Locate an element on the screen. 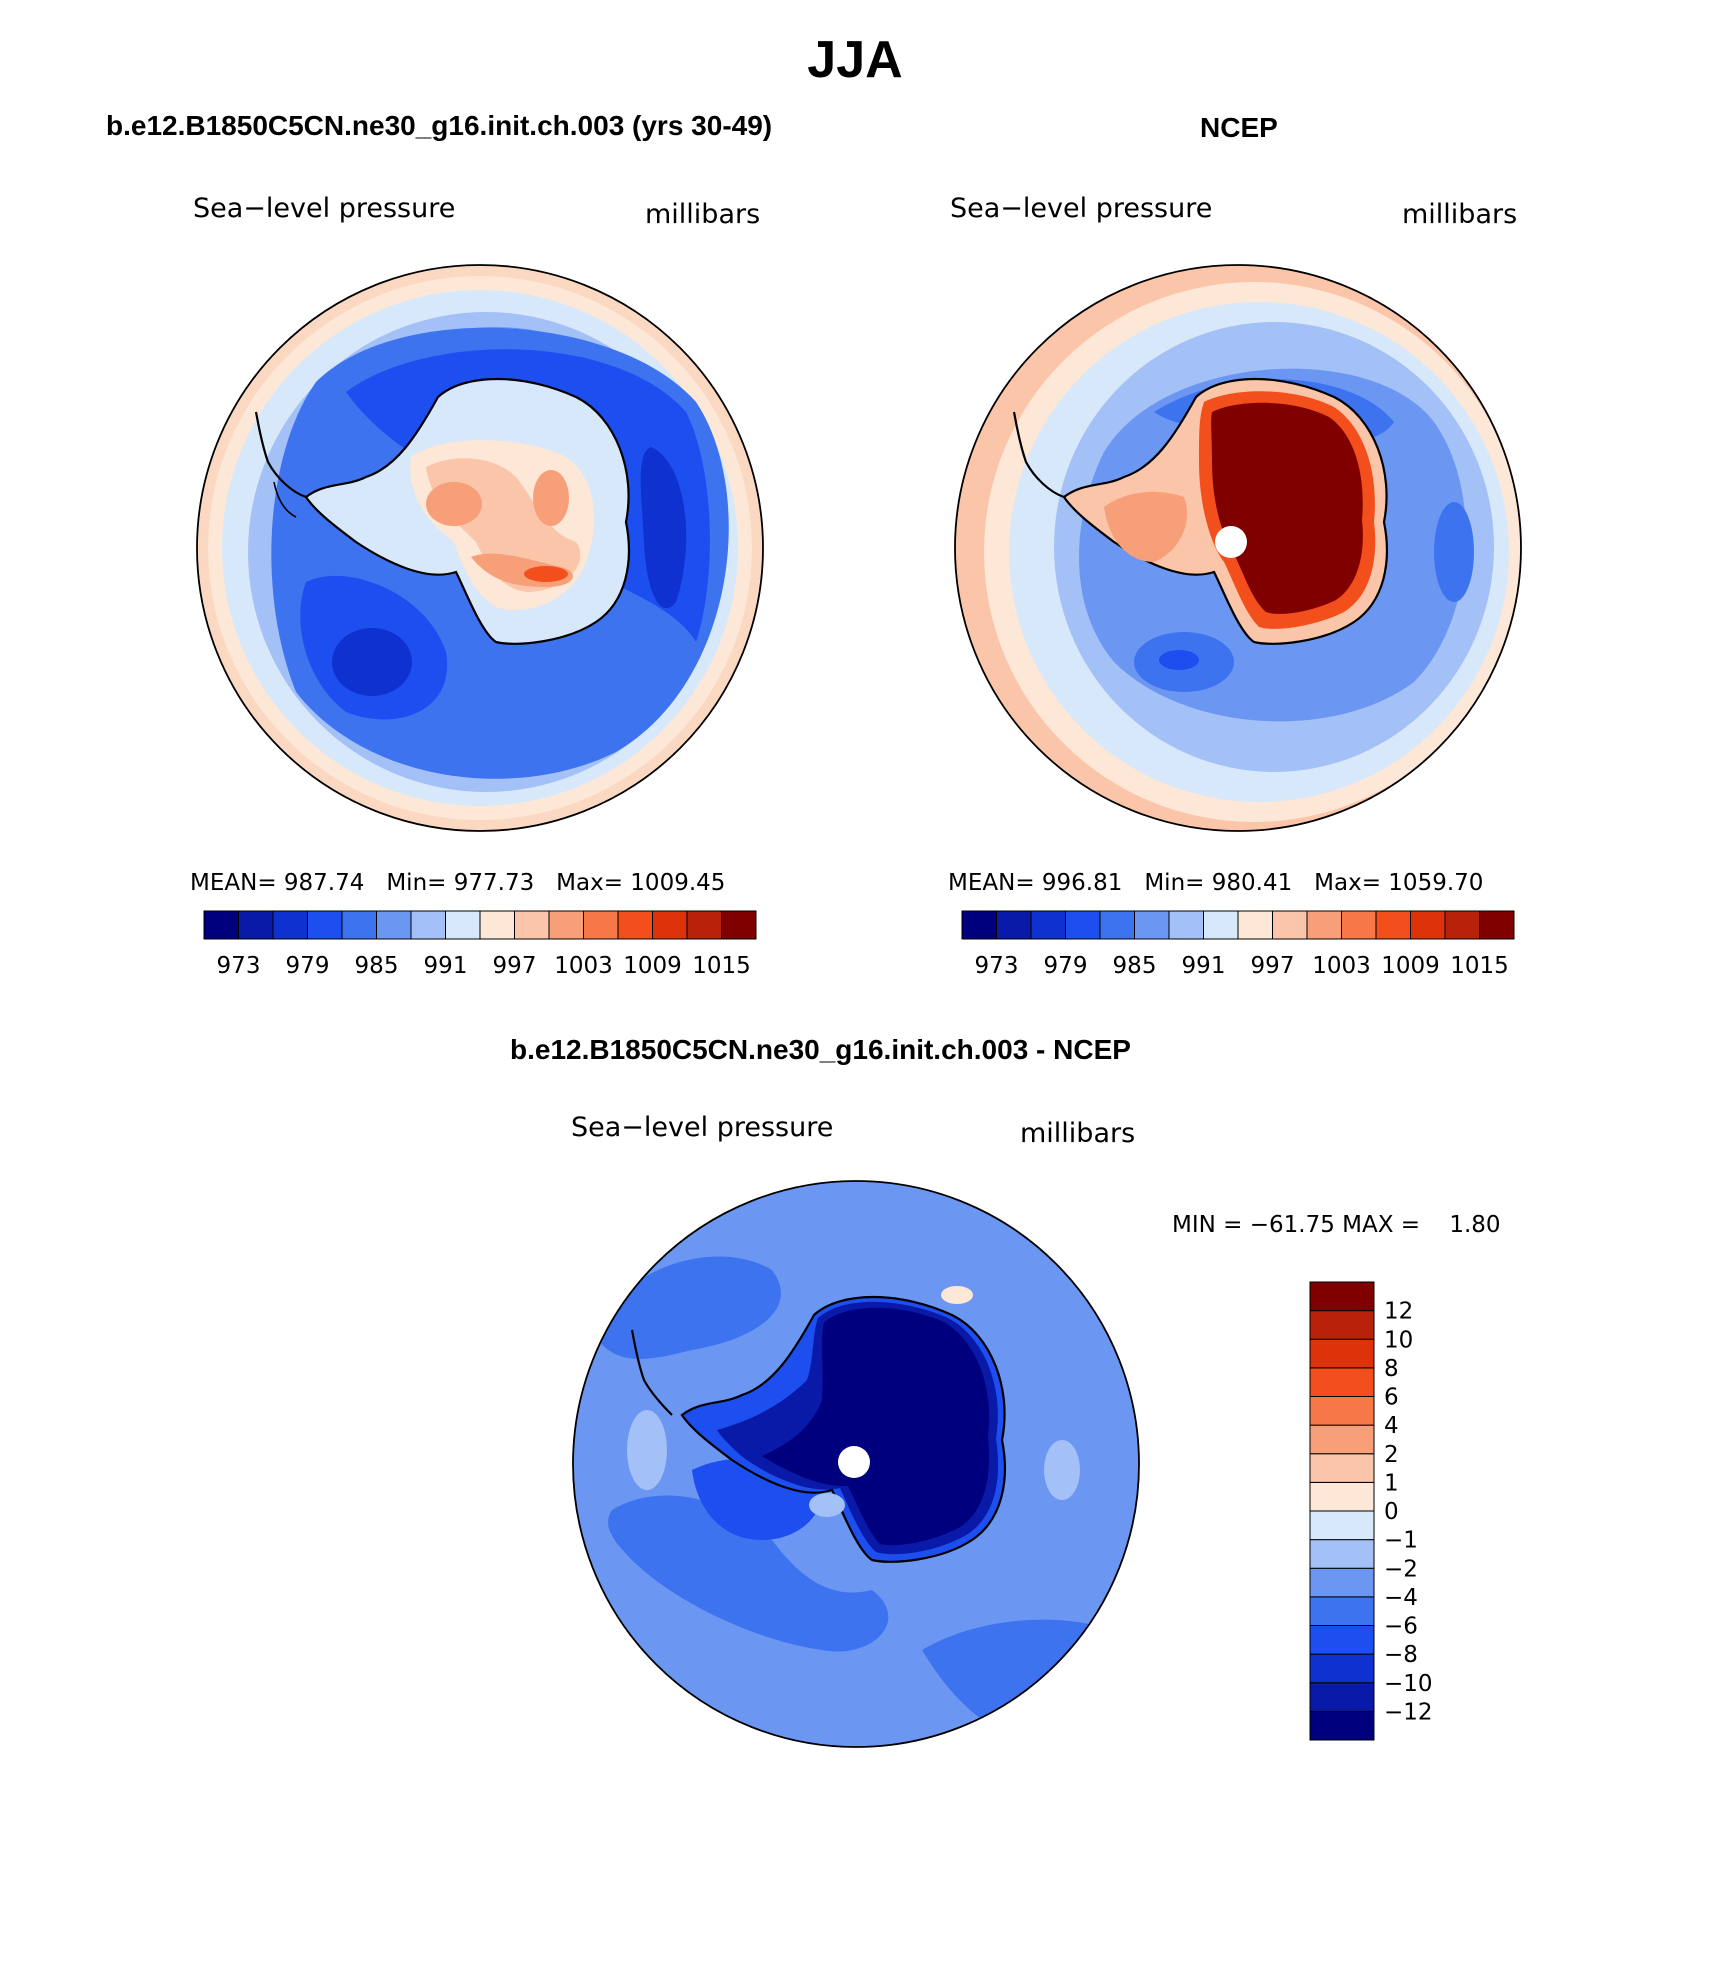 This screenshot has width=1710, height=1961. colorbar-tick-label: −1 is located at coordinates (1401, 1541).